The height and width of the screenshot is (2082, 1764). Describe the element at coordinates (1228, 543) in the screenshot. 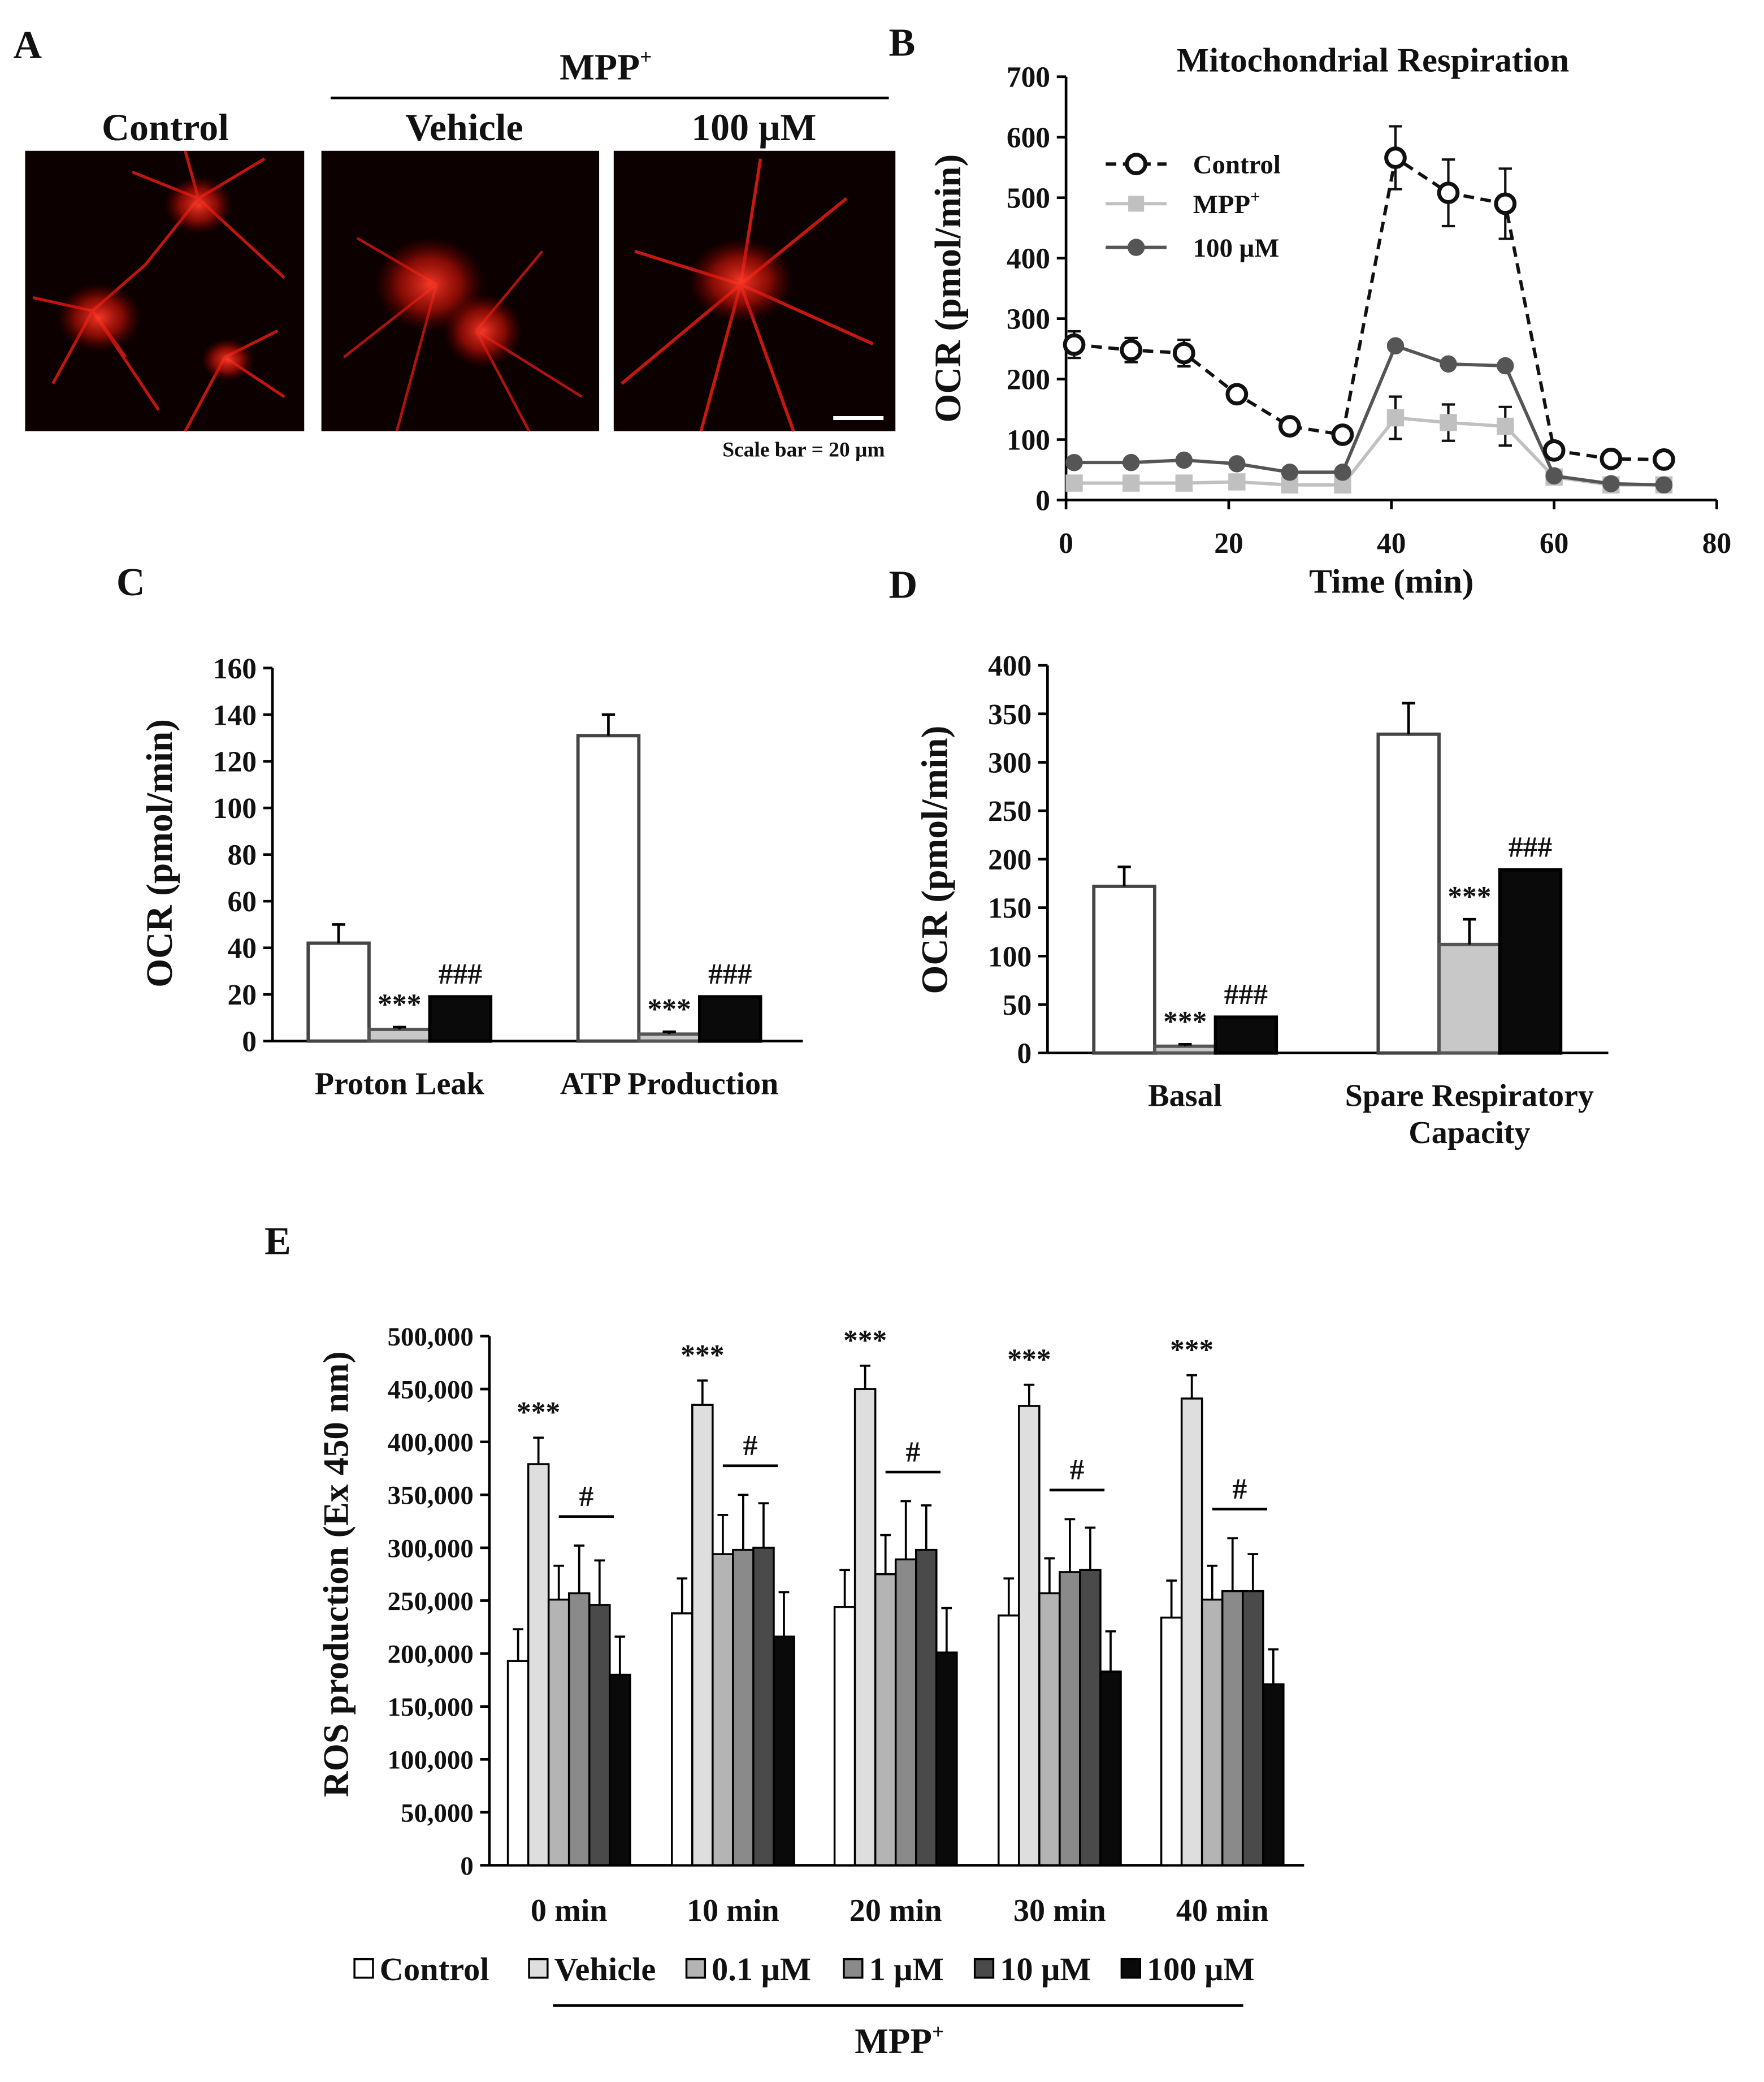

I see `chart-b-x-tick-label: 20` at that location.